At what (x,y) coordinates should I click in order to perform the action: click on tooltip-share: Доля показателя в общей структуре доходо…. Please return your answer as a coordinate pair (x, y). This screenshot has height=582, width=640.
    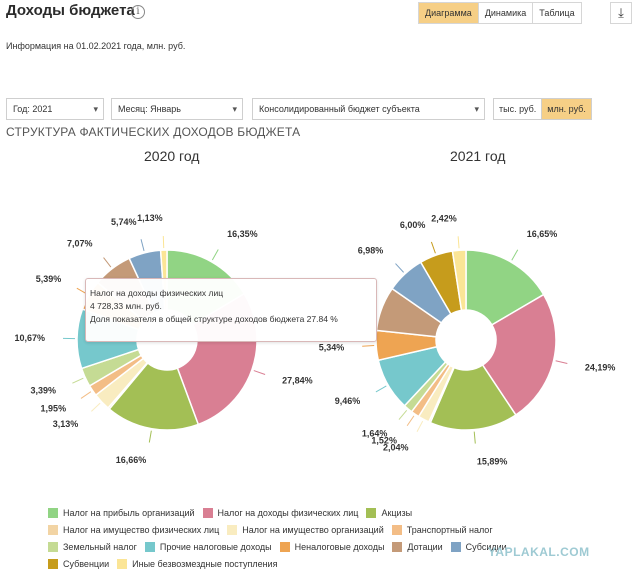
    Looking at the image, I should click on (214, 319).